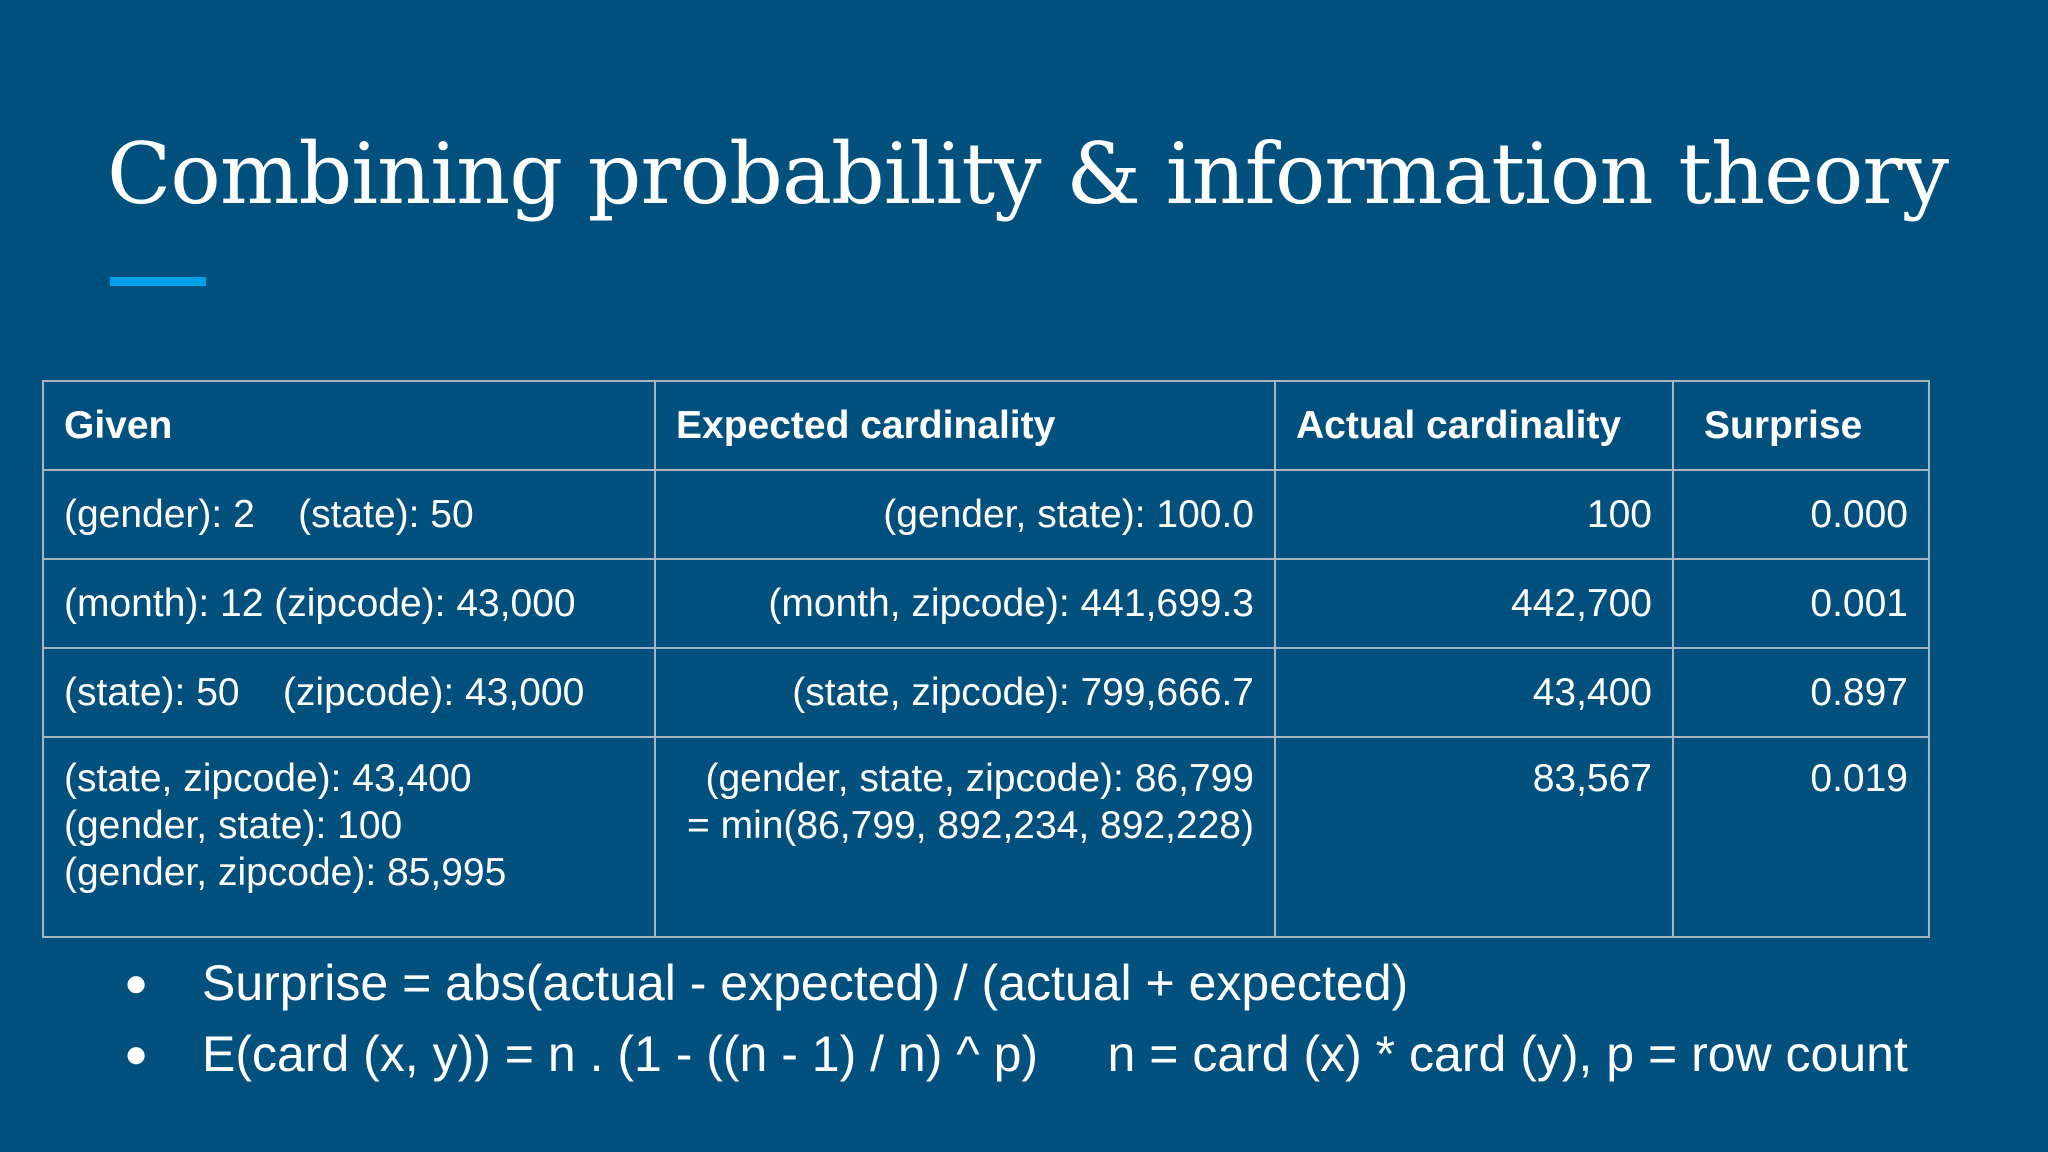 The width and height of the screenshot is (2048, 1152). I want to click on header-surprise: Surprise, so click(1801, 425).